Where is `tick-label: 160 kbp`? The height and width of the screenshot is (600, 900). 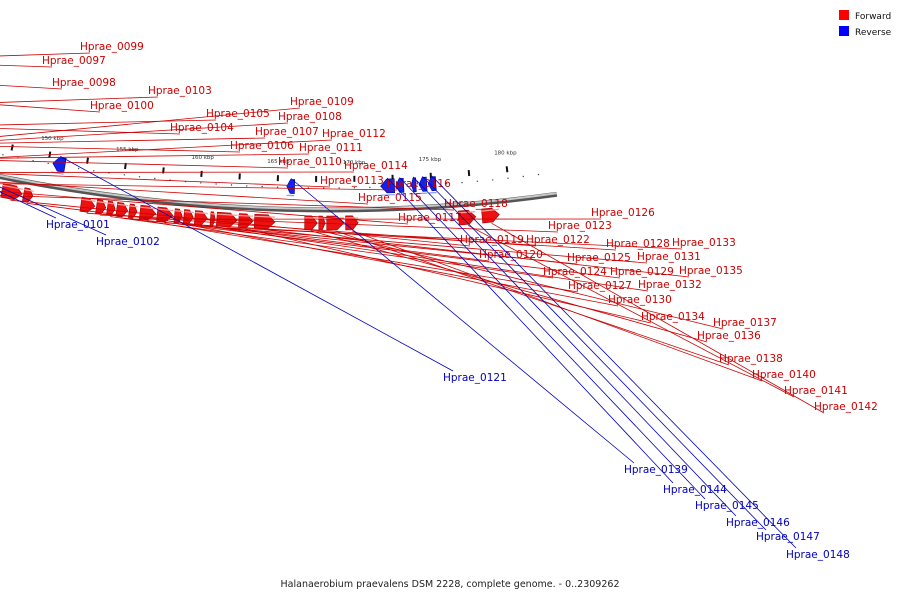
tick-label: 160 kbp is located at coordinates (202, 158).